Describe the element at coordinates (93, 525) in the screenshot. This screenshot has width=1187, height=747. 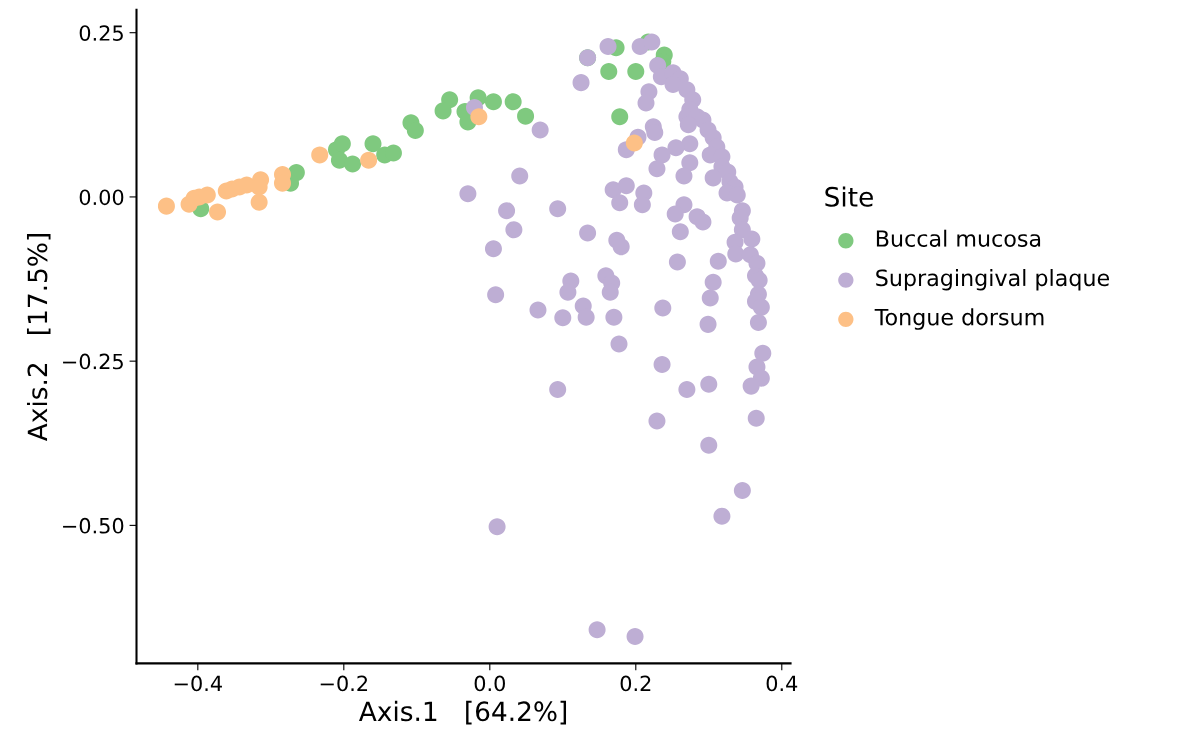
I see `y-tick-label: −0.50` at that location.